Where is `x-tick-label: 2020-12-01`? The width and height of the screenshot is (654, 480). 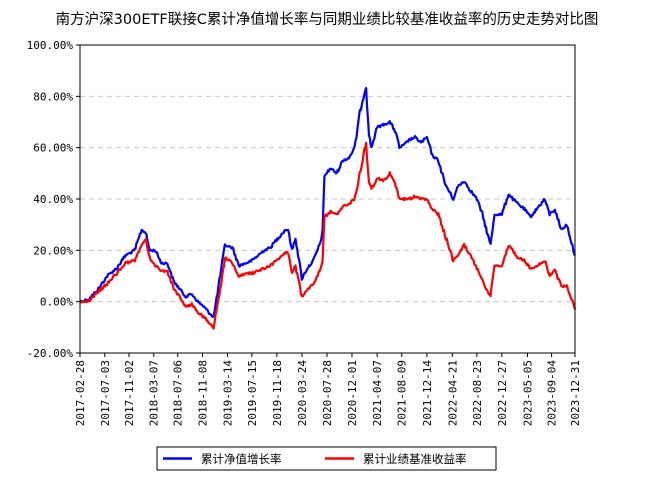
x-tick-label: 2020-12-01 is located at coordinates (352, 393).